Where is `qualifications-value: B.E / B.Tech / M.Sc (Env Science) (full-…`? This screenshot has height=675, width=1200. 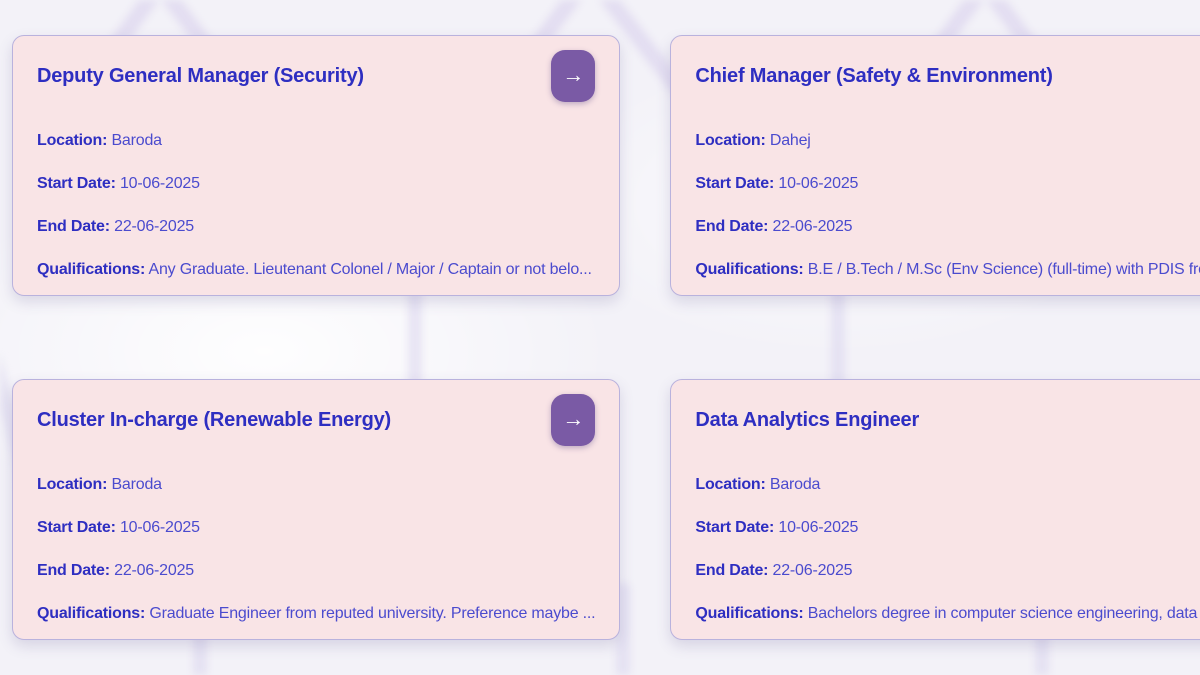 qualifications-value: B.E / B.Tech / M.Sc (Env Science) (full-… is located at coordinates (1003, 269).